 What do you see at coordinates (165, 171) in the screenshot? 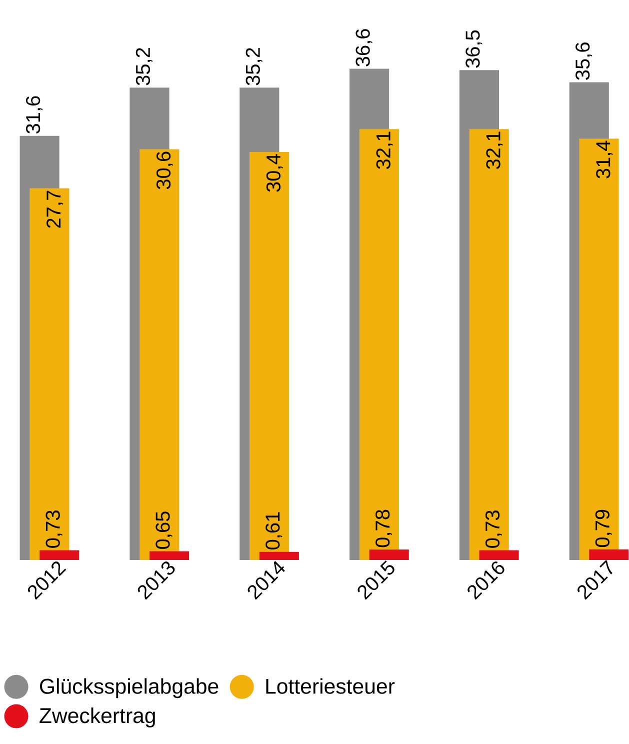
I see `data-label: 30,6` at bounding box center [165, 171].